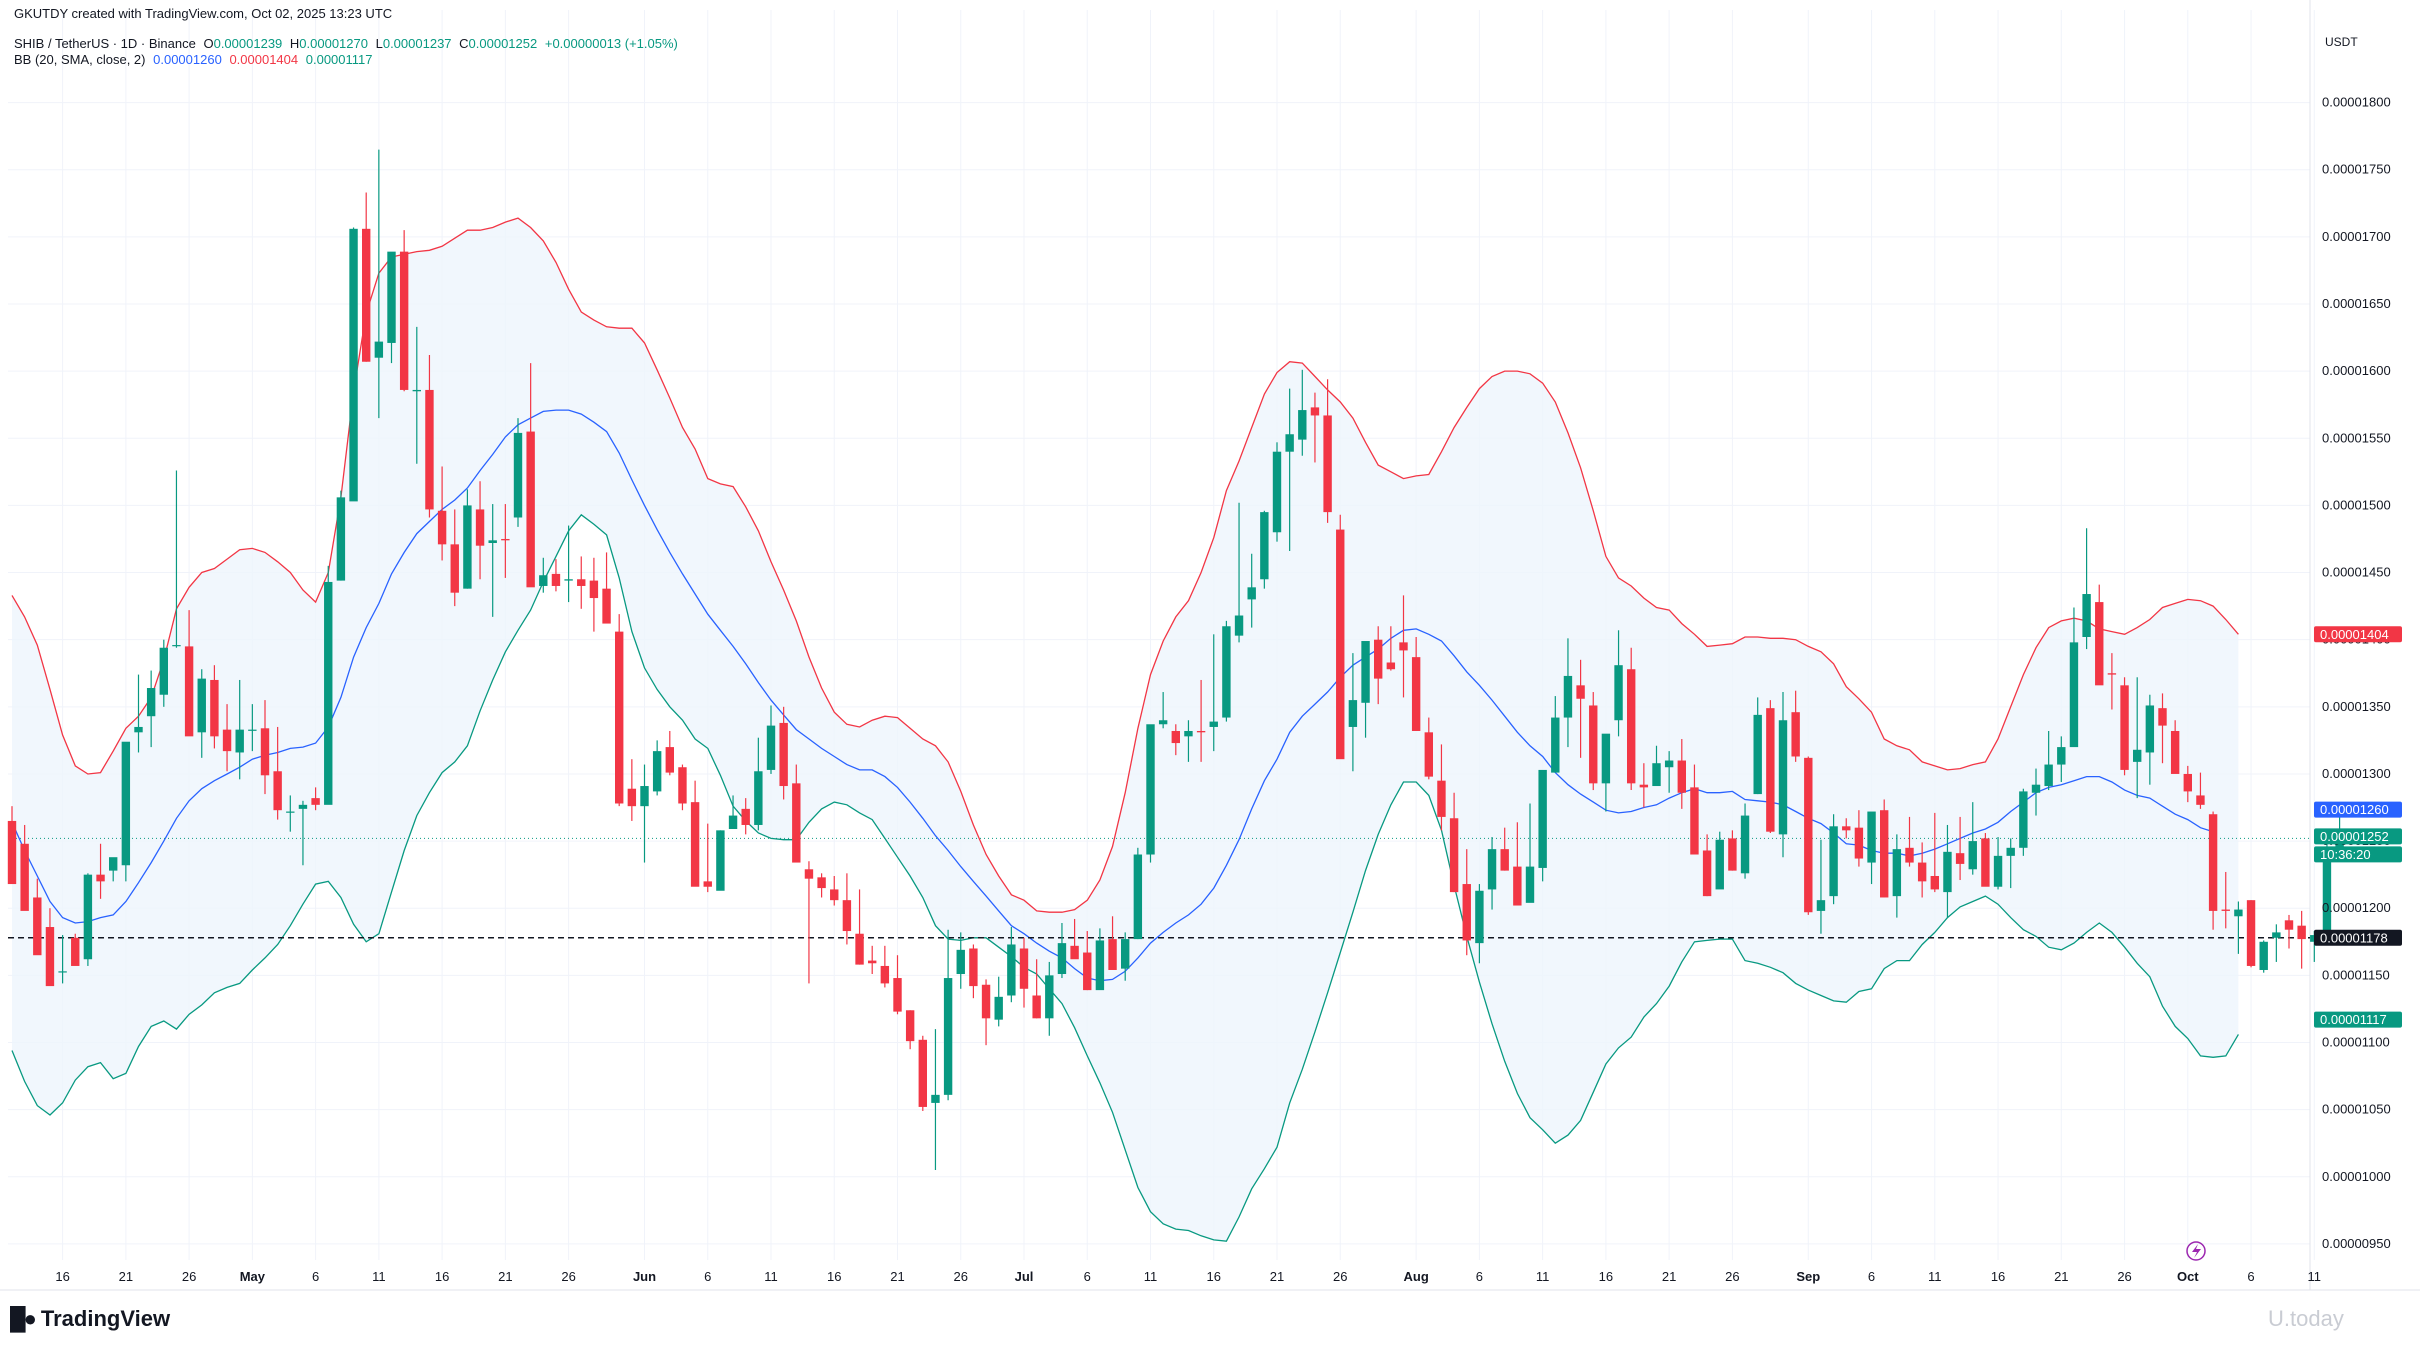  Describe the element at coordinates (2356, 504) in the screenshot. I see `price-tick-label: 0.00001500` at that location.